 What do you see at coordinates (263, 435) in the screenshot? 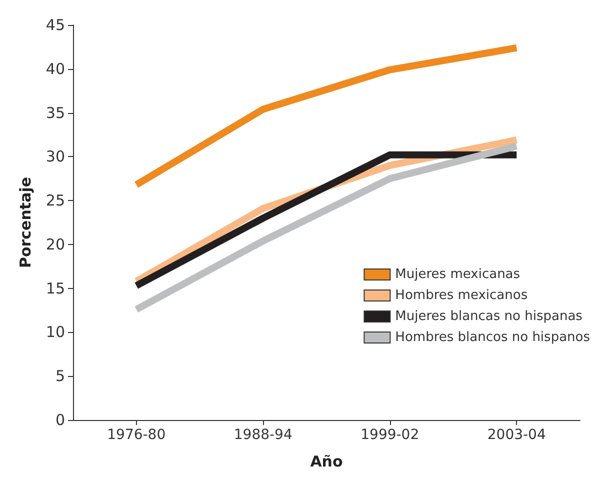
I see `x-tick-label: 1988-94` at bounding box center [263, 435].